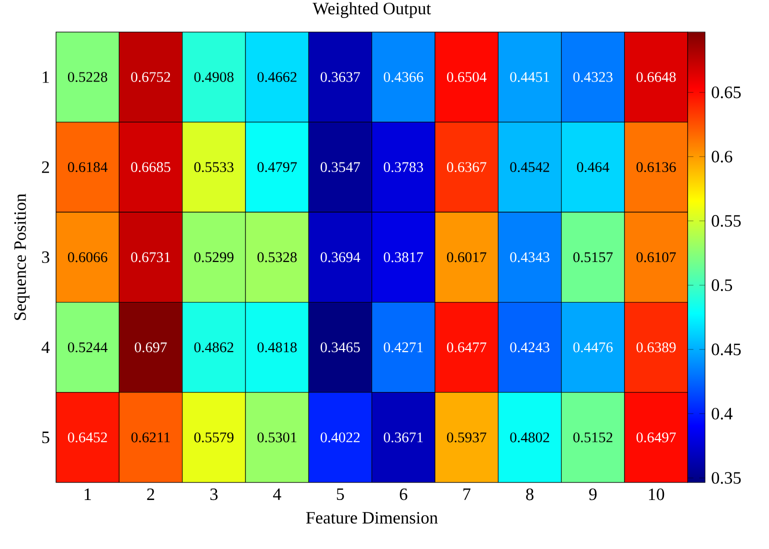 The height and width of the screenshot is (549, 769). I want to click on x-tick-label: 4, so click(277, 494).